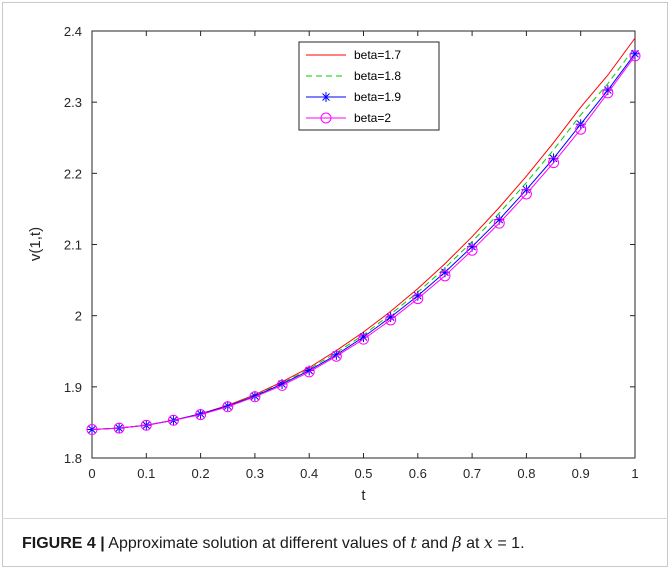 Image resolution: width=672 pixels, height=571 pixels. I want to click on y-tick-label: 1.9, so click(73, 387).